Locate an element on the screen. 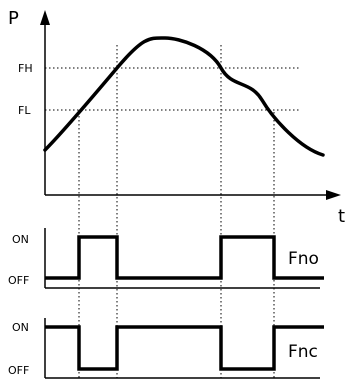 The image size is (345, 381). fnc-signal-name: Fnc is located at coordinates (303, 352).